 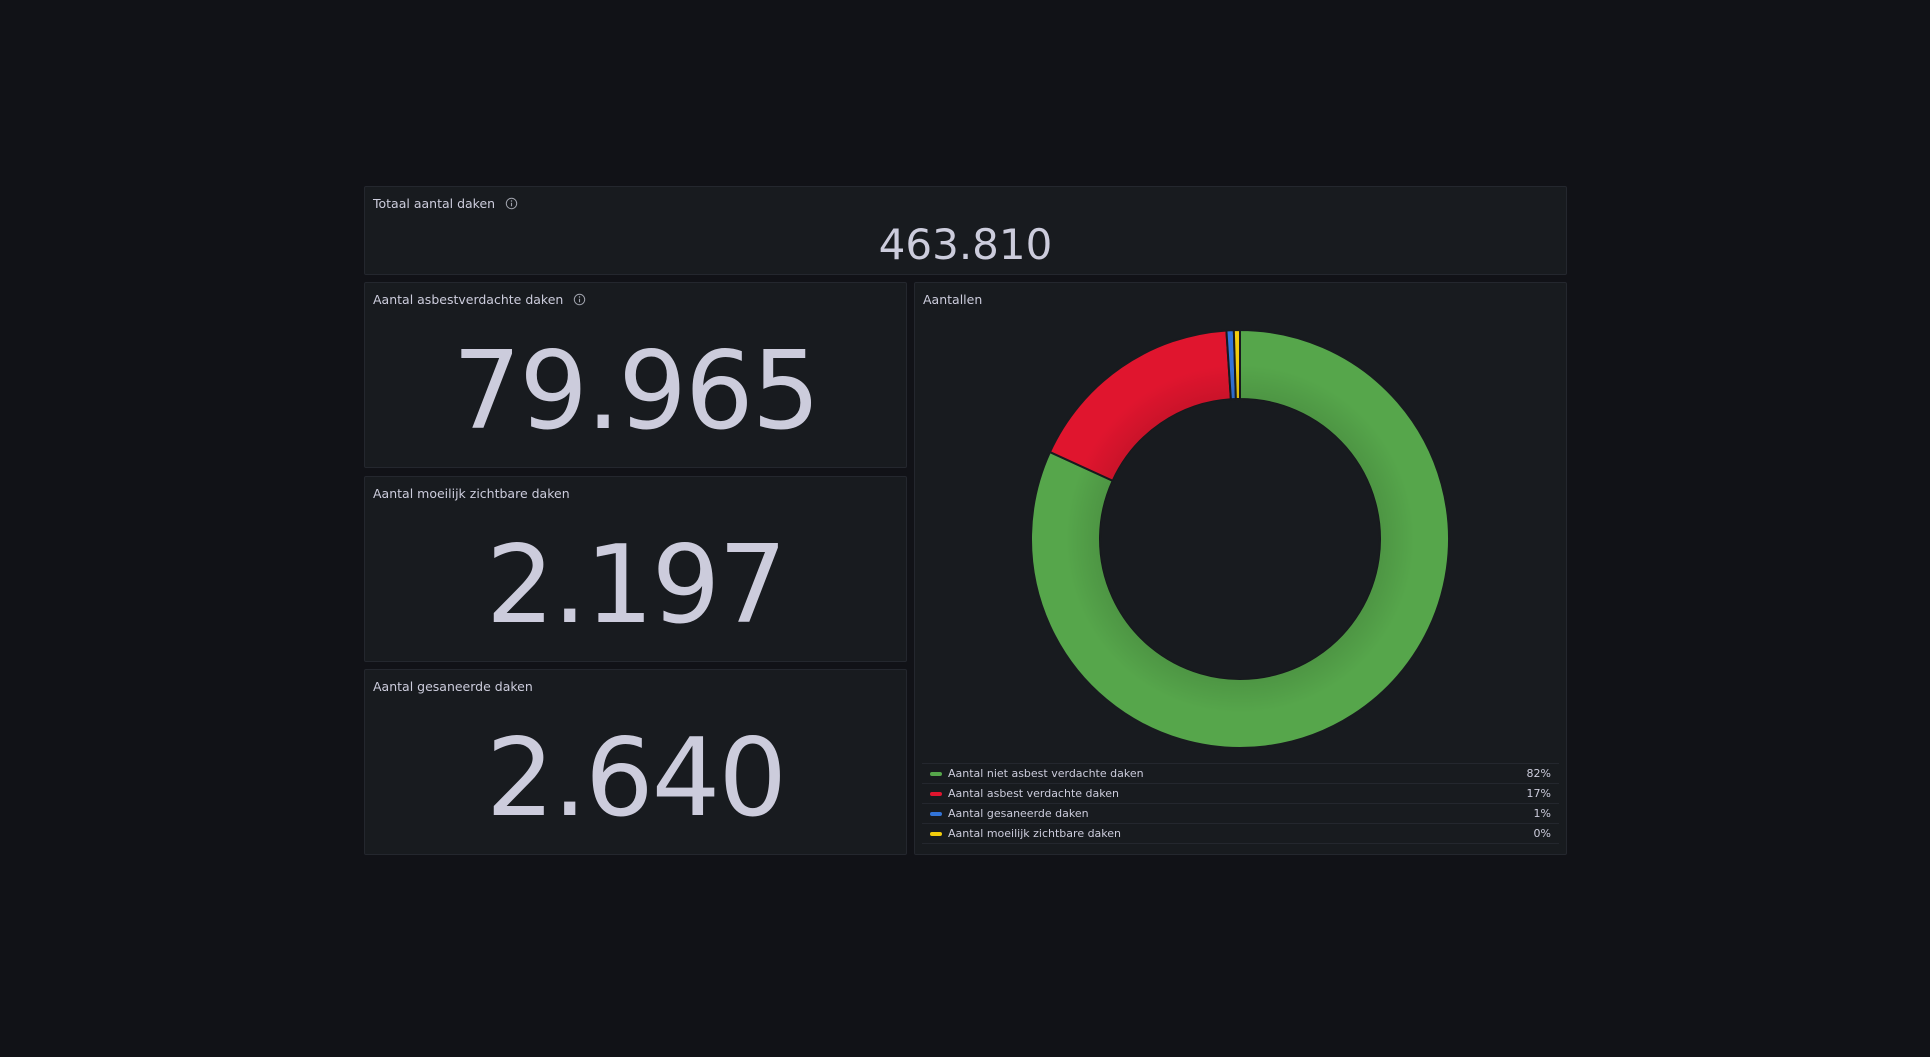 What do you see at coordinates (636, 391) in the screenshot?
I see `stat-value: 79.965` at bounding box center [636, 391].